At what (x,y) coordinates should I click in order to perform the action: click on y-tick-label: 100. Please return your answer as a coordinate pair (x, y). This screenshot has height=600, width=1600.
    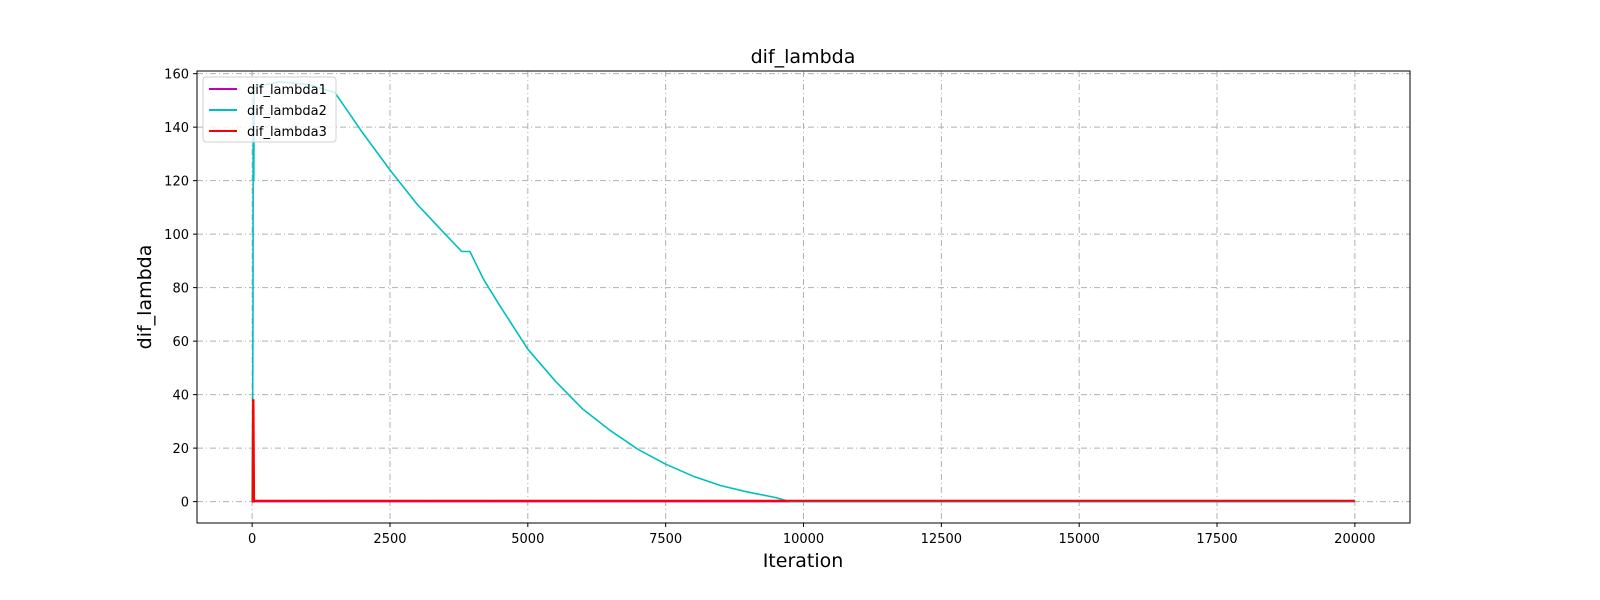
    Looking at the image, I should click on (176, 235).